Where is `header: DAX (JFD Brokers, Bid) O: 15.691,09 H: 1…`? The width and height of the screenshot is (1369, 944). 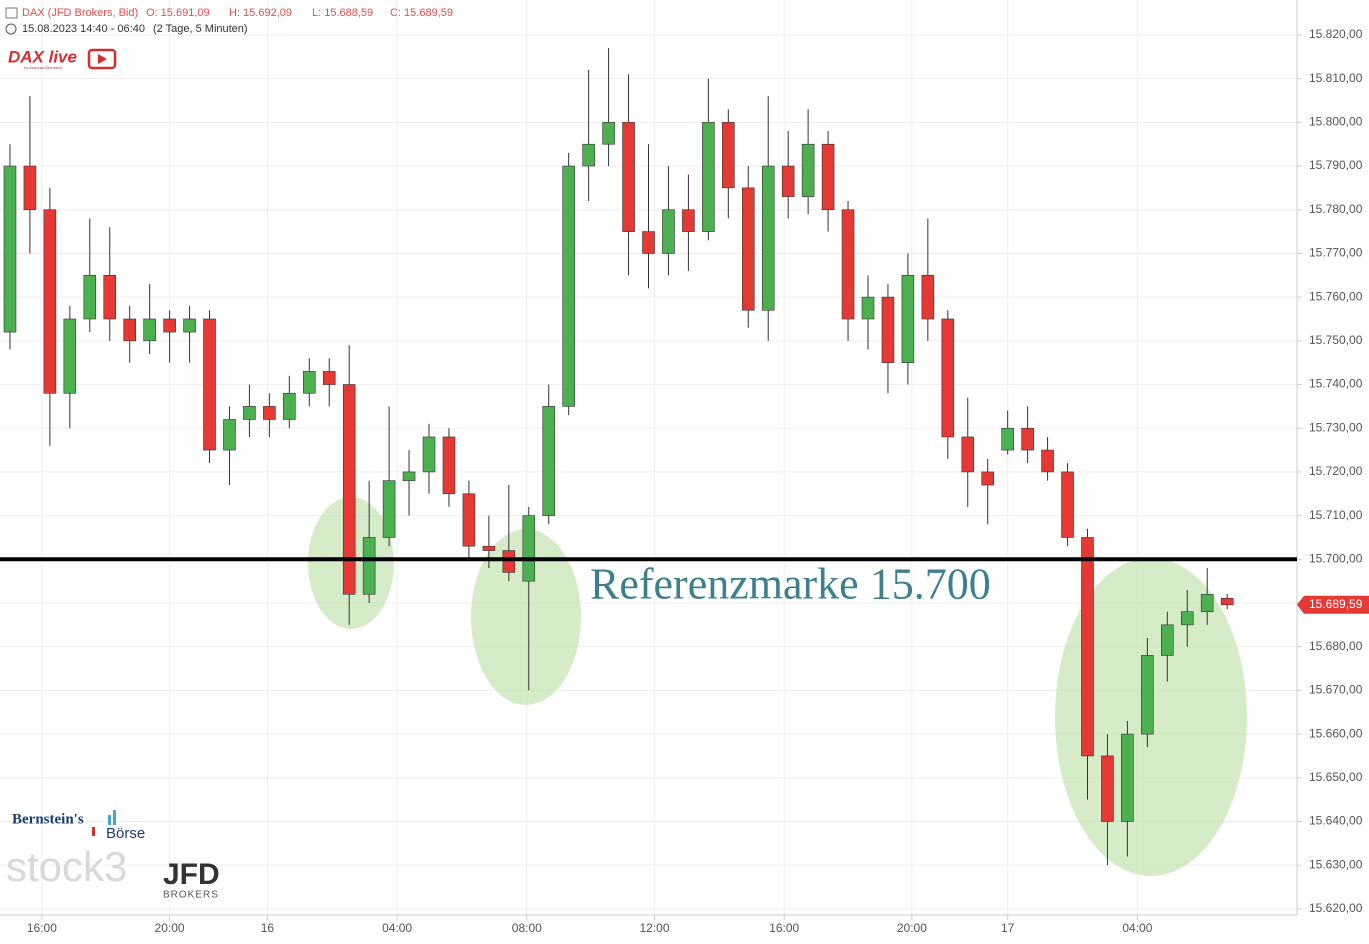
header: DAX (JFD Brokers, Bid) O: 15.691,09 H: 1… is located at coordinates (229, 21).